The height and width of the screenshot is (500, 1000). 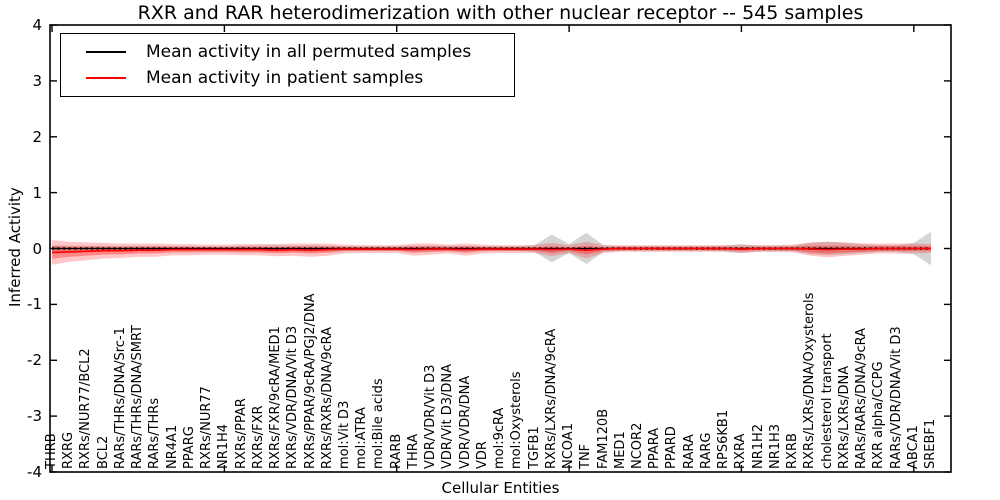 I want to click on x-category-label: PPARA, so click(x=655, y=448).